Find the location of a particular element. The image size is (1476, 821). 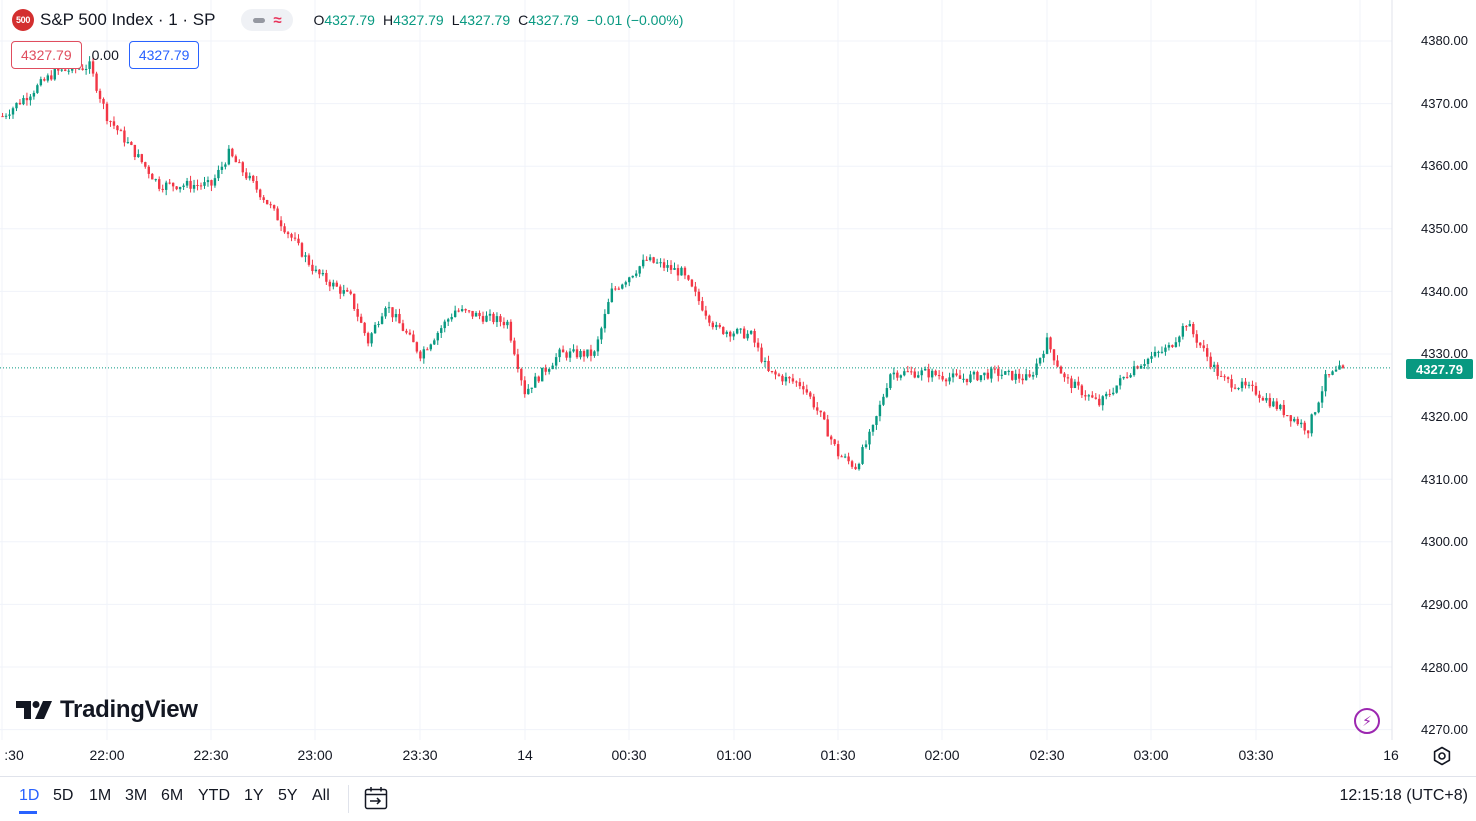

time-tick: 23:00 is located at coordinates (315, 755).